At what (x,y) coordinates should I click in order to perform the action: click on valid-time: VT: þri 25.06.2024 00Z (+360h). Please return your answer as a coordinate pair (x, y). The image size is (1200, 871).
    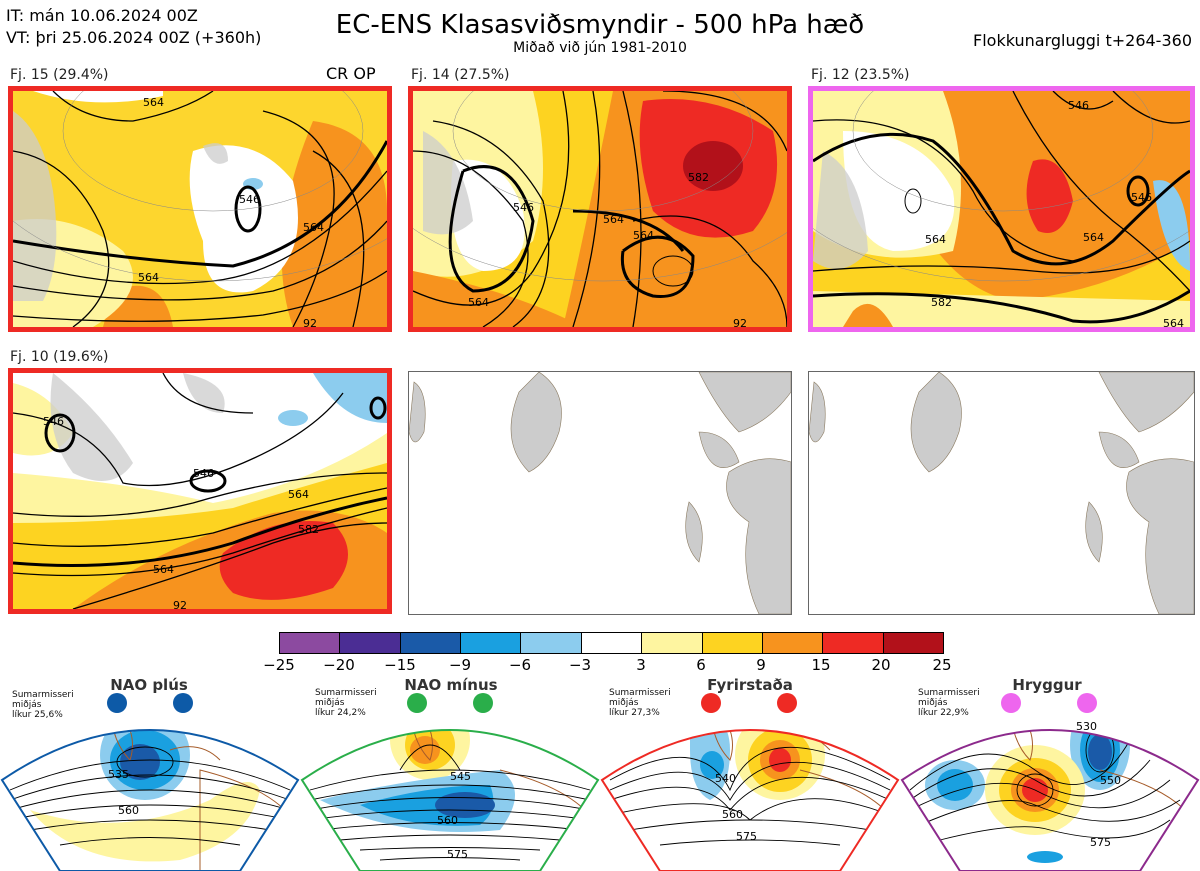
    Looking at the image, I should click on (134, 37).